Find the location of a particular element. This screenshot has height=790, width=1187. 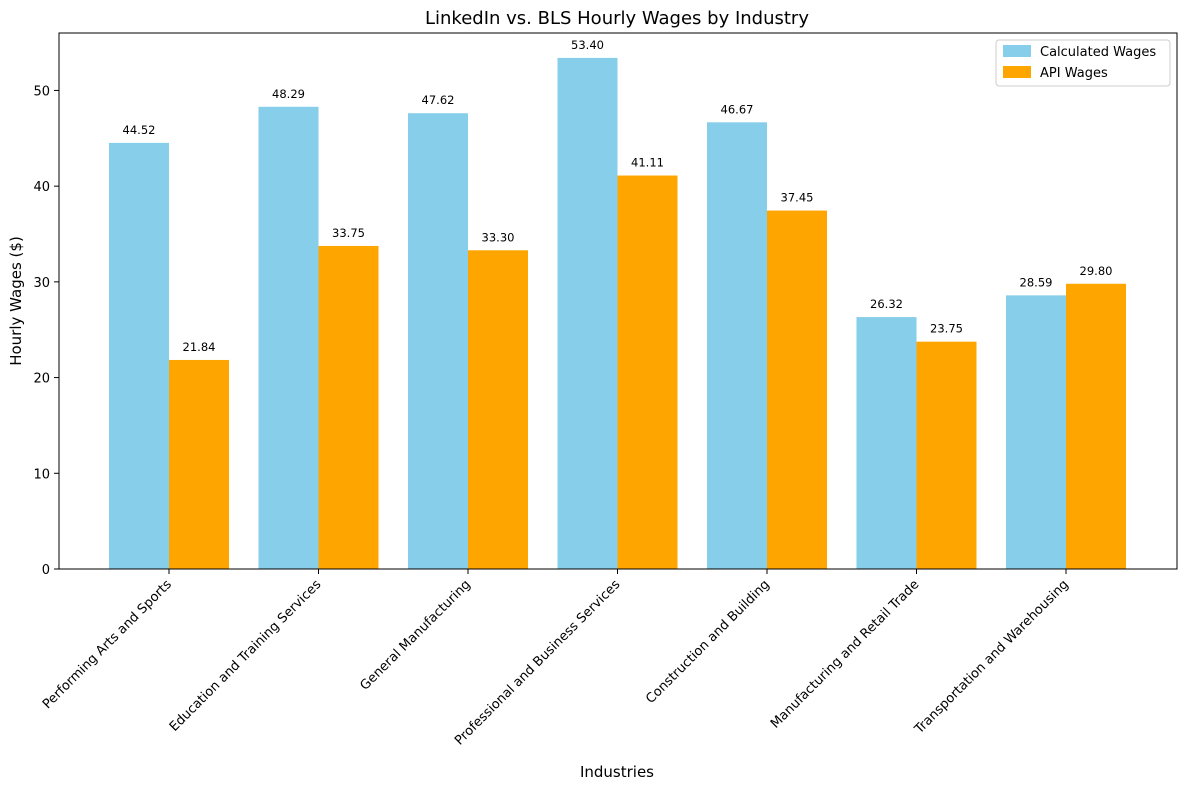

bar-value-label: 26.32 is located at coordinates (886, 304).